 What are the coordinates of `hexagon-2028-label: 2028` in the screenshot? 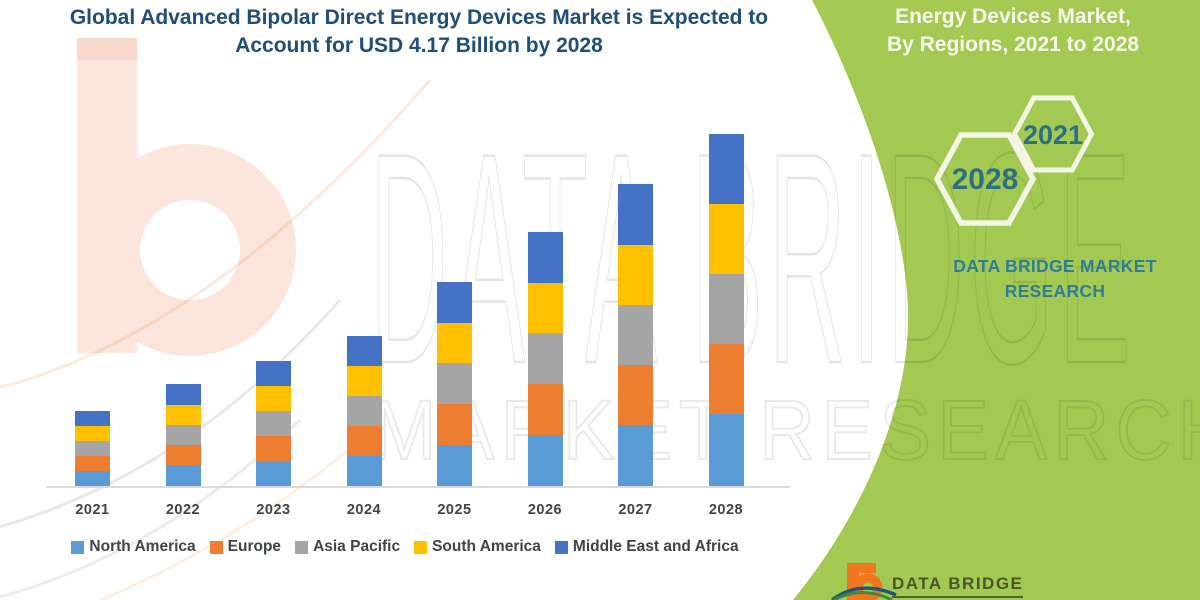 It's located at (985, 179).